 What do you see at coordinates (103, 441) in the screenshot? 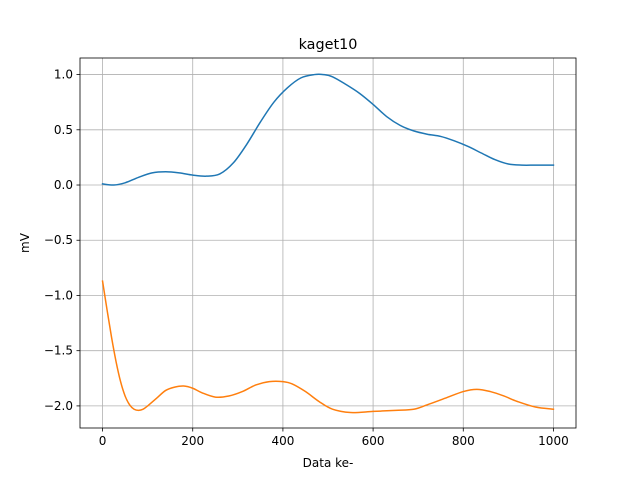
I see `x-tick-label: 0` at bounding box center [103, 441].